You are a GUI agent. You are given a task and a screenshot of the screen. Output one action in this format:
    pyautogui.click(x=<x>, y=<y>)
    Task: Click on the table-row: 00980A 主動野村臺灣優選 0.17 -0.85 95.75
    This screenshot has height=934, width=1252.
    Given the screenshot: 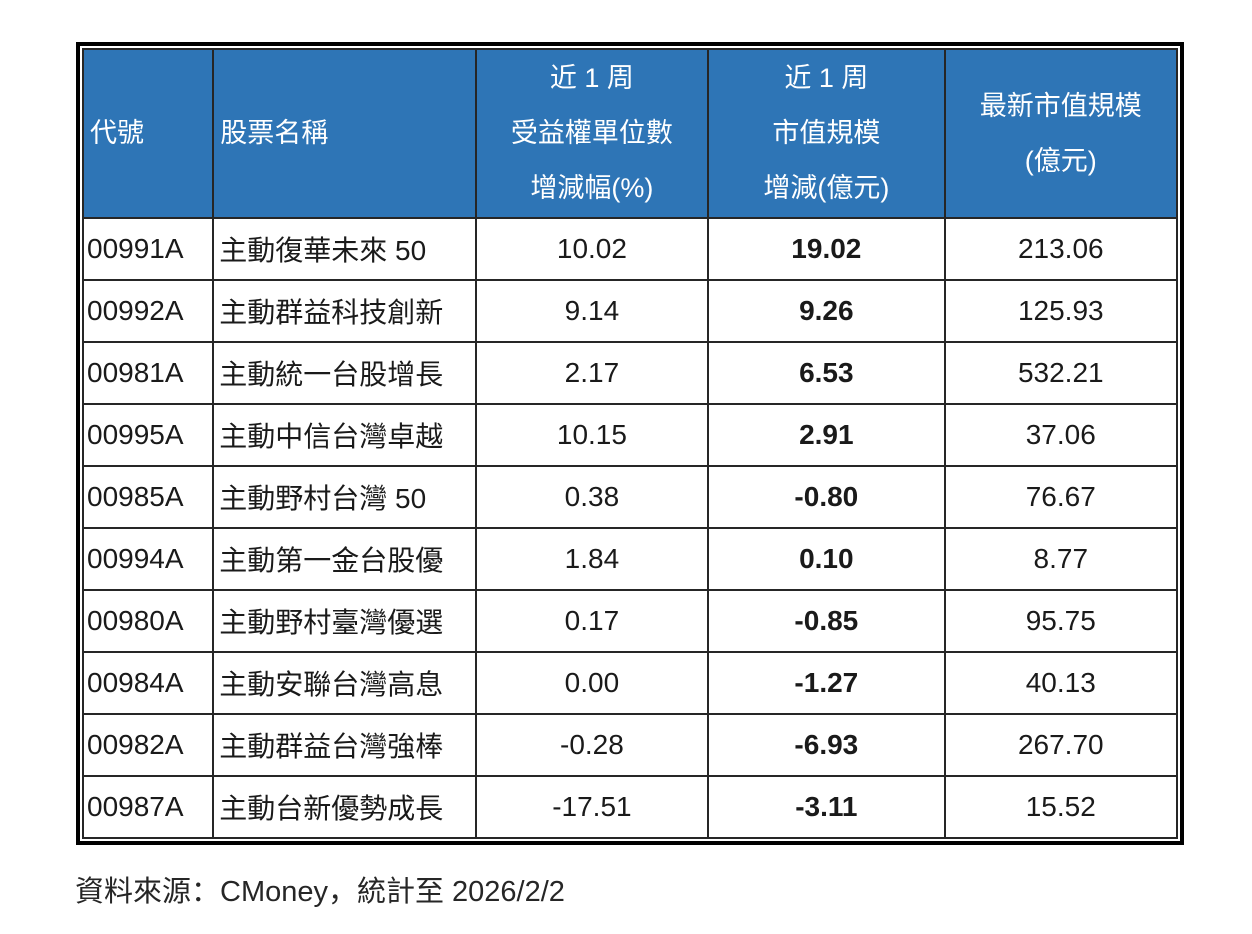 What is the action you would take?
    pyautogui.click(x=630, y=621)
    